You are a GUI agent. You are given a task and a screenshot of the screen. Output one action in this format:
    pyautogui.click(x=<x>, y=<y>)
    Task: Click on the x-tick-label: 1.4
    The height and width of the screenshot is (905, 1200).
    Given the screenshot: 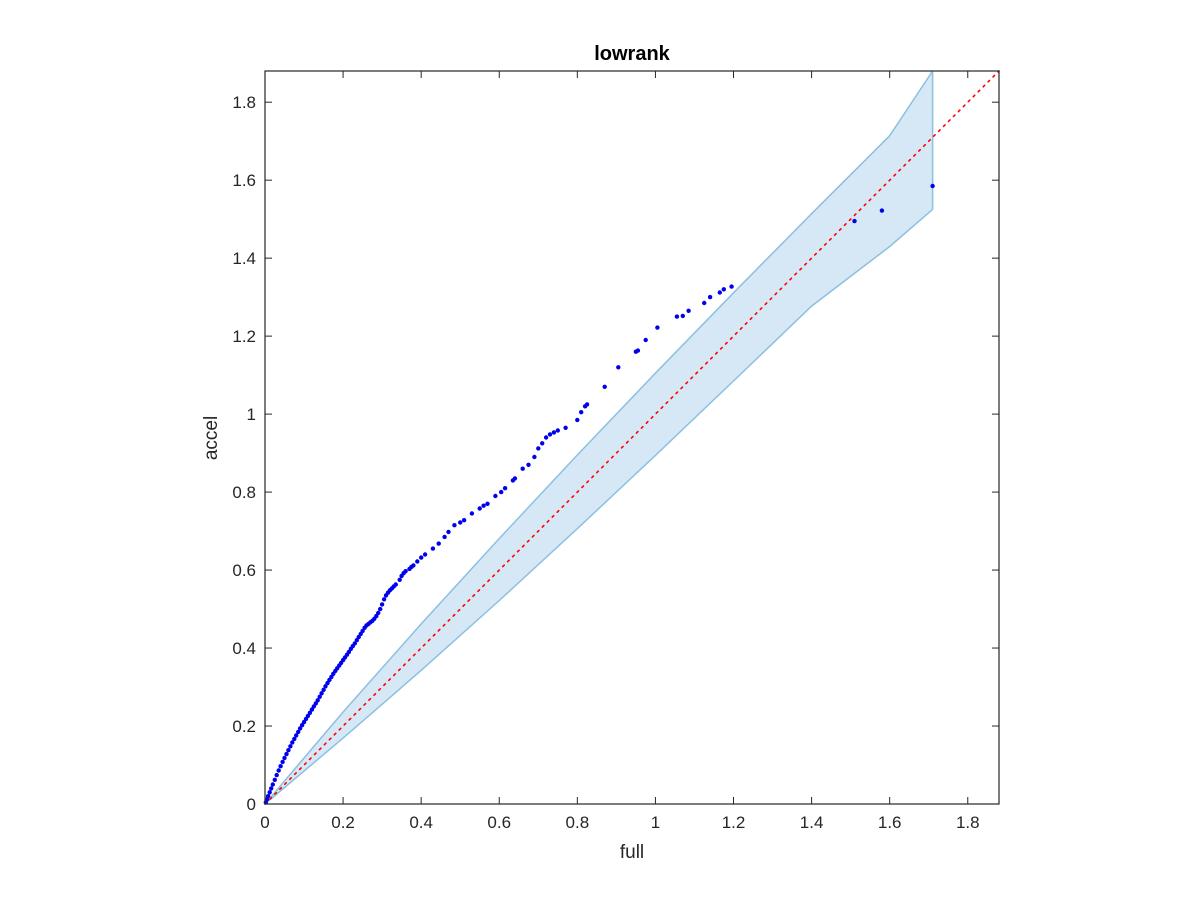 What is the action you would take?
    pyautogui.click(x=812, y=822)
    